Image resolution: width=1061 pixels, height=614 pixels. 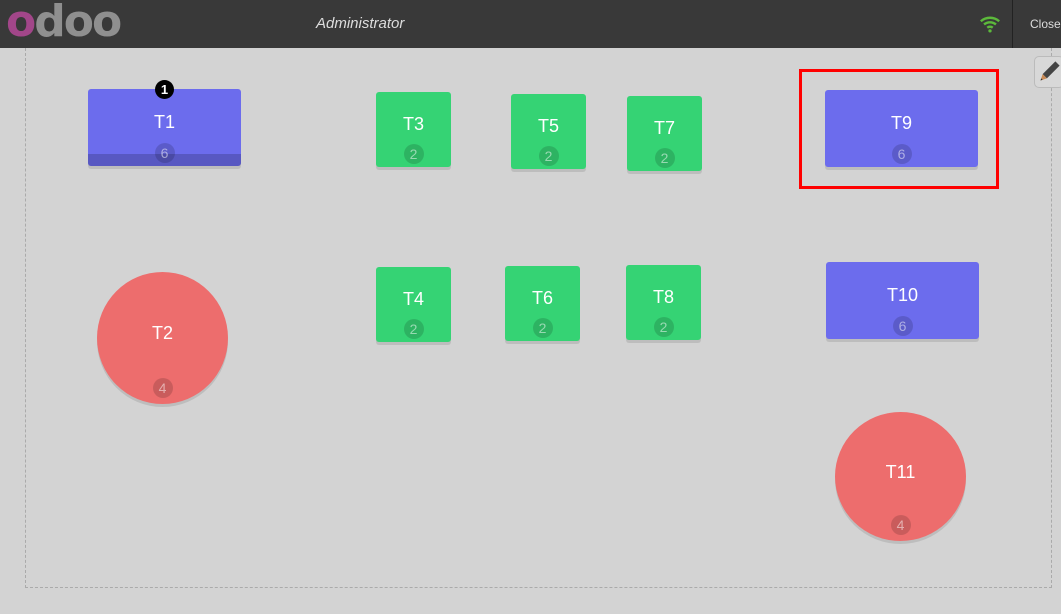 I want to click on table-name: T7, so click(x=664, y=127).